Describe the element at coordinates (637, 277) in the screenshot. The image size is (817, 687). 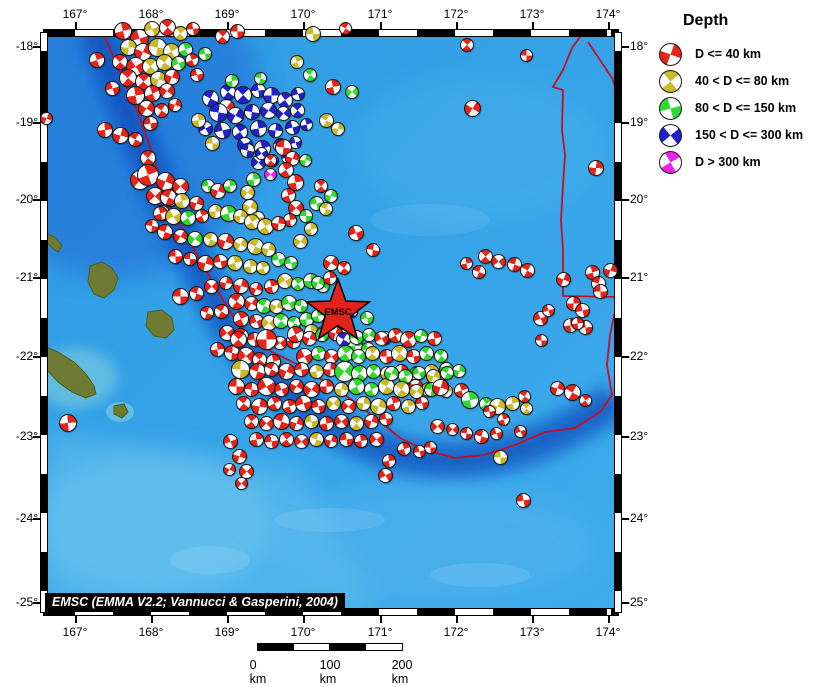
I see `lat-label-right: -21°` at that location.